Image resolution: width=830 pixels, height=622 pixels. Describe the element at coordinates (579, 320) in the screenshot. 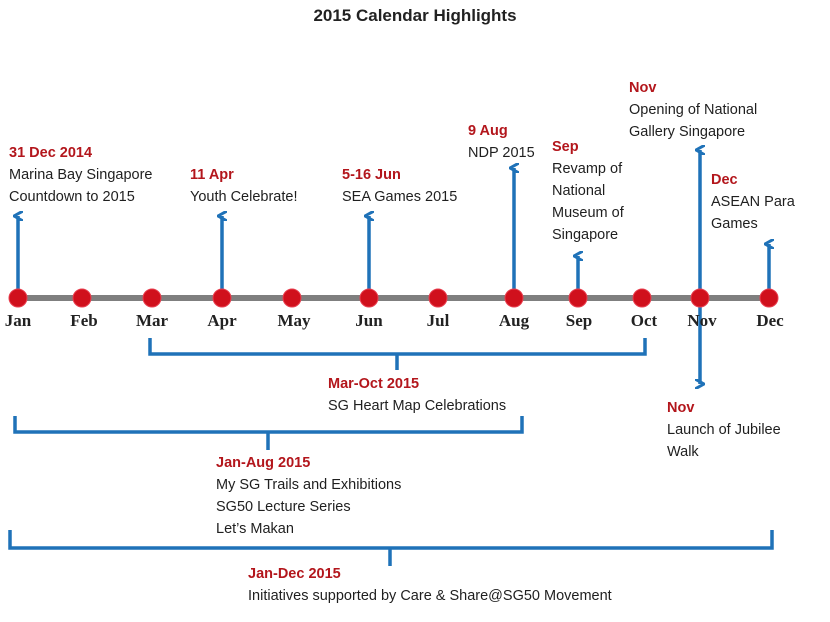

I see `month-label-sep: Sep` at that location.